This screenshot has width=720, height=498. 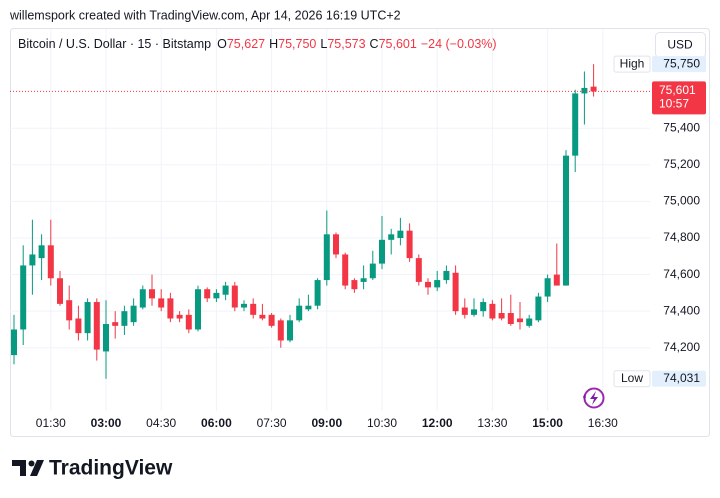 What do you see at coordinates (594, 398) in the screenshot?
I see `assistant-icon` at bounding box center [594, 398].